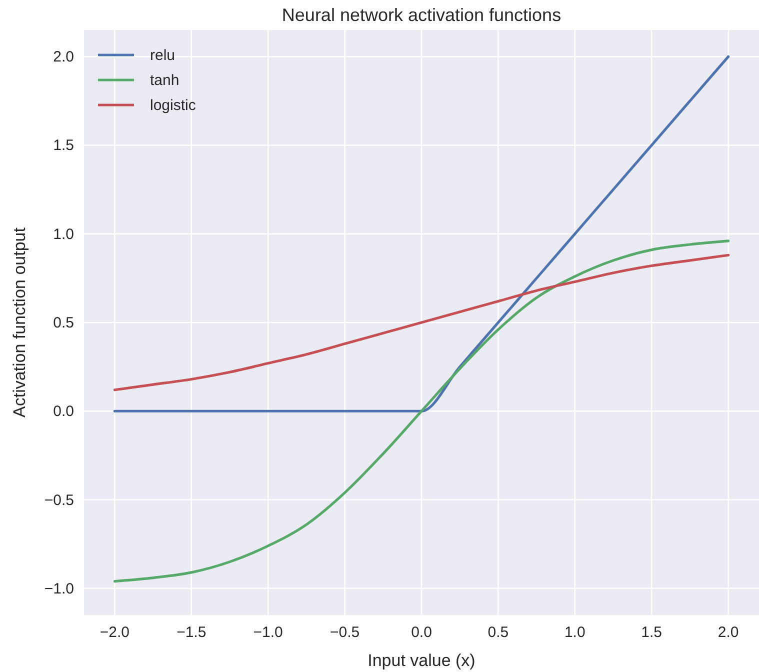  I want to click on x-tick-label: −0.5, so click(345, 632).